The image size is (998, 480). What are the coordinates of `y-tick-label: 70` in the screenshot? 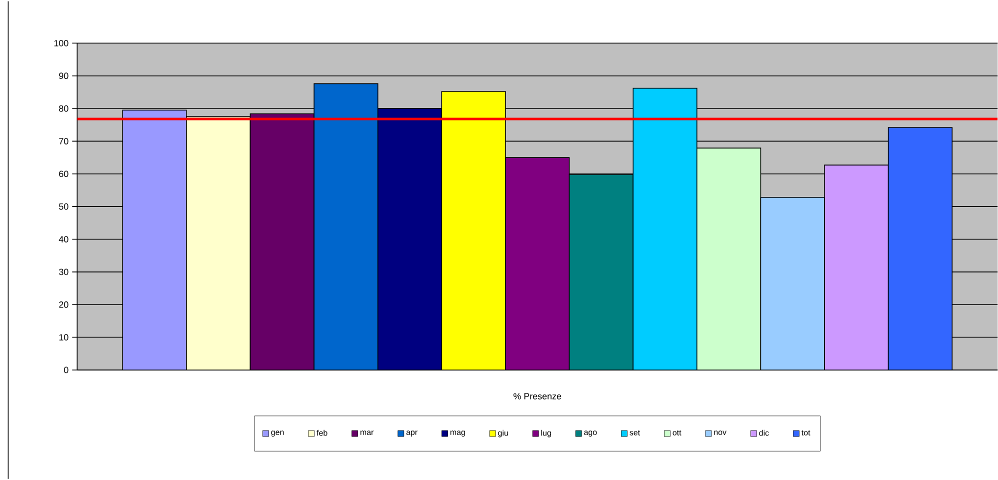 It's located at (63, 141).